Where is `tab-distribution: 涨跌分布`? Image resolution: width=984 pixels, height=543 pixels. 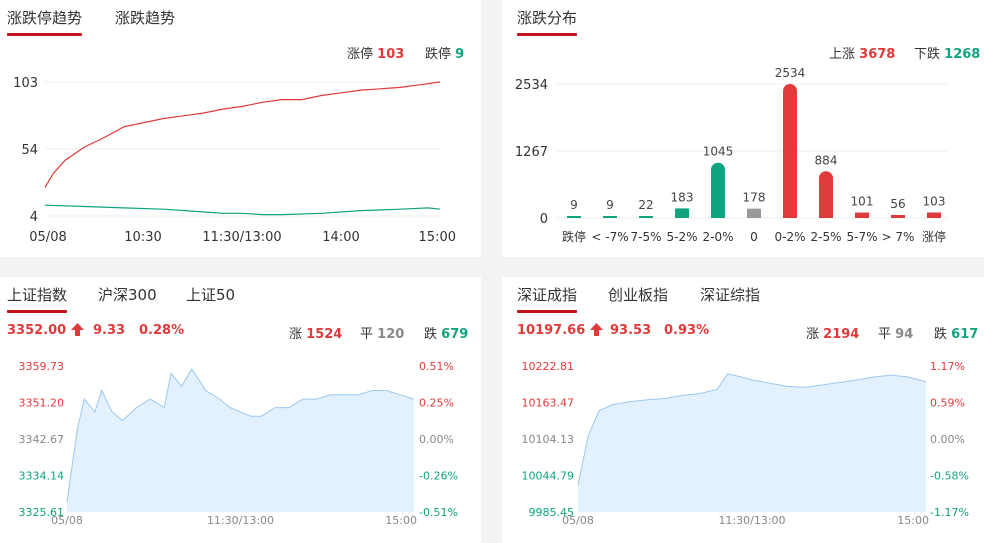 tab-distribution: 涨跌分布 is located at coordinates (547, 22).